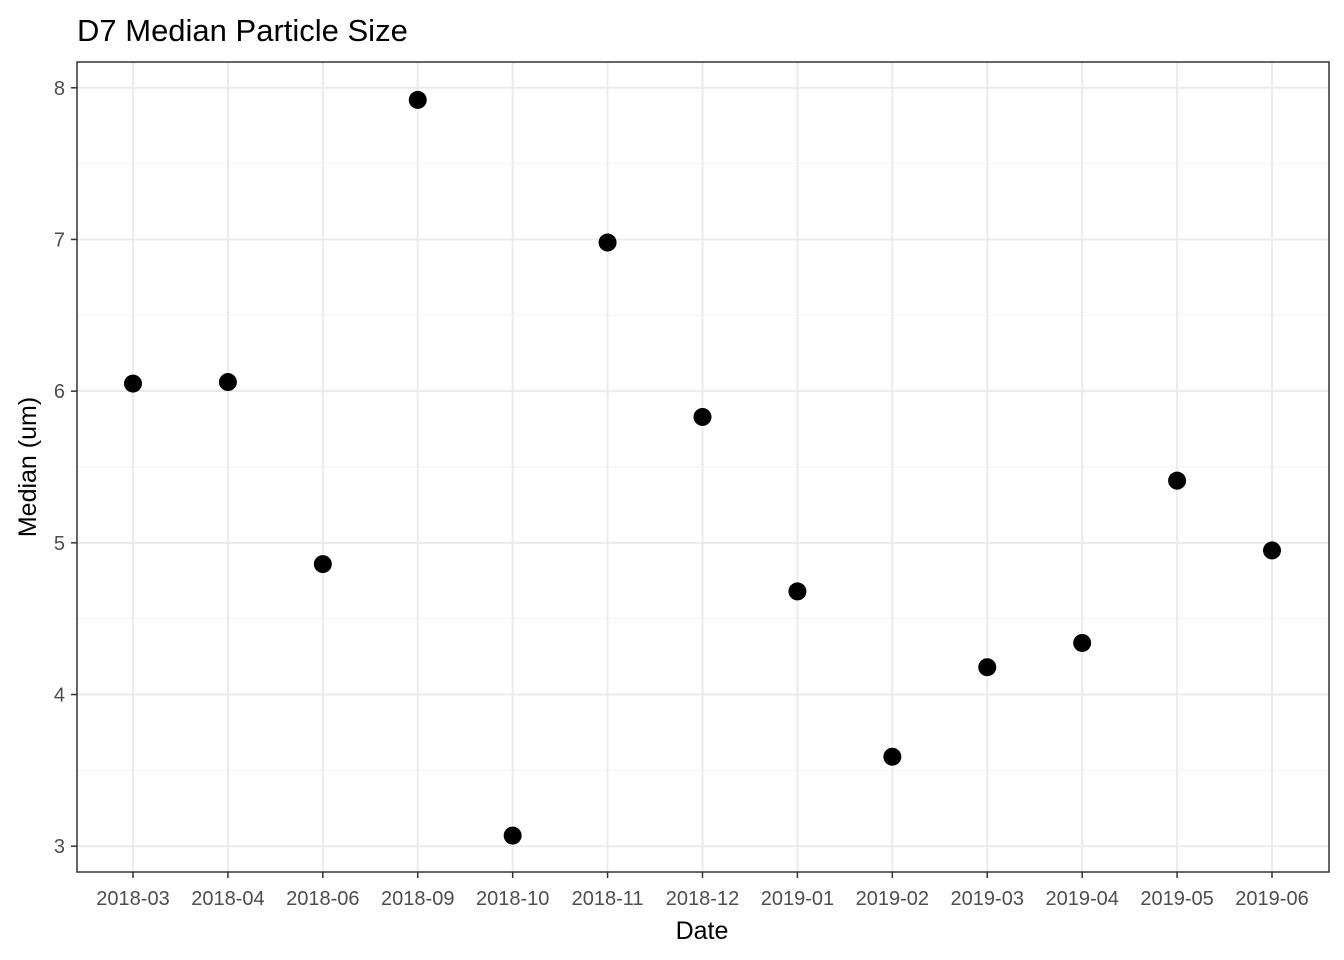  What do you see at coordinates (28, 467) in the screenshot?
I see `y-axis-title: Median (um)` at bounding box center [28, 467].